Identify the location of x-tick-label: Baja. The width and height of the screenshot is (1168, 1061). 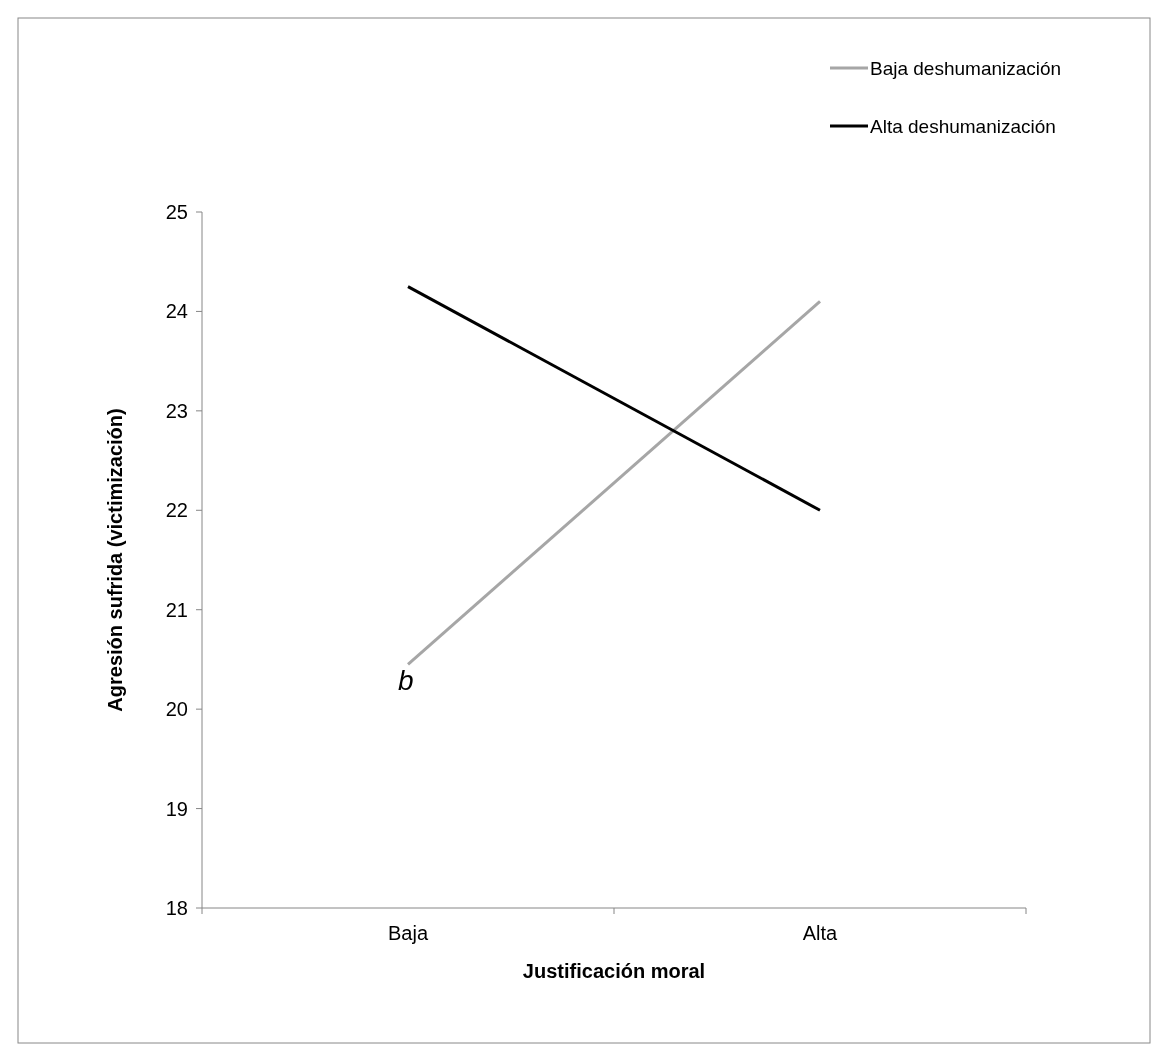
(408, 933).